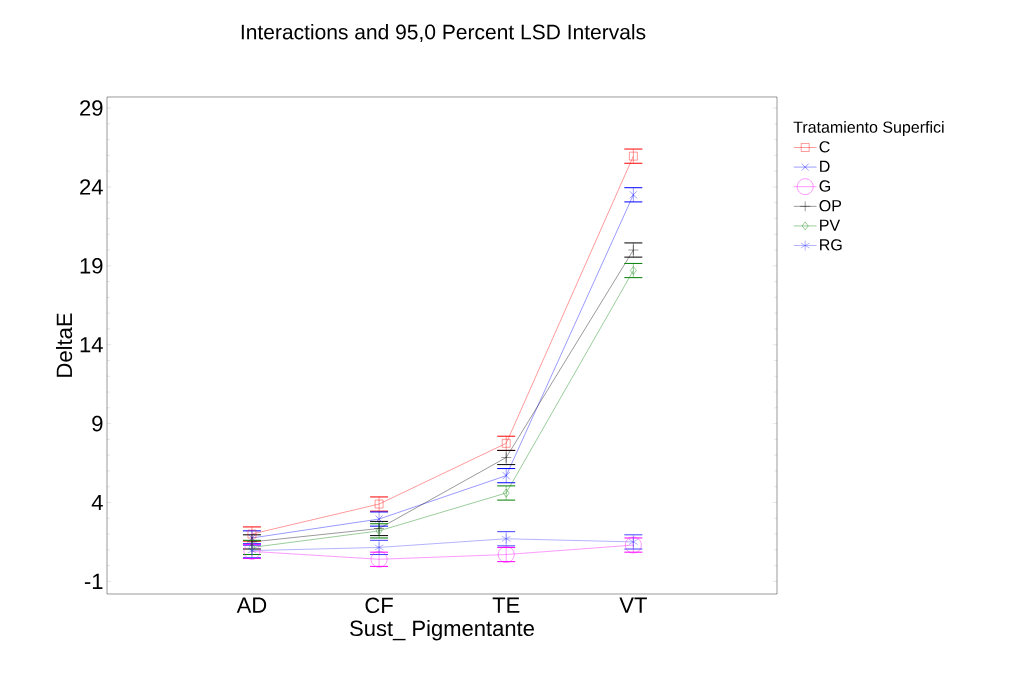 The height and width of the screenshot is (688, 1015). Describe the element at coordinates (506, 605) in the screenshot. I see `x-tick-label: TE` at that location.